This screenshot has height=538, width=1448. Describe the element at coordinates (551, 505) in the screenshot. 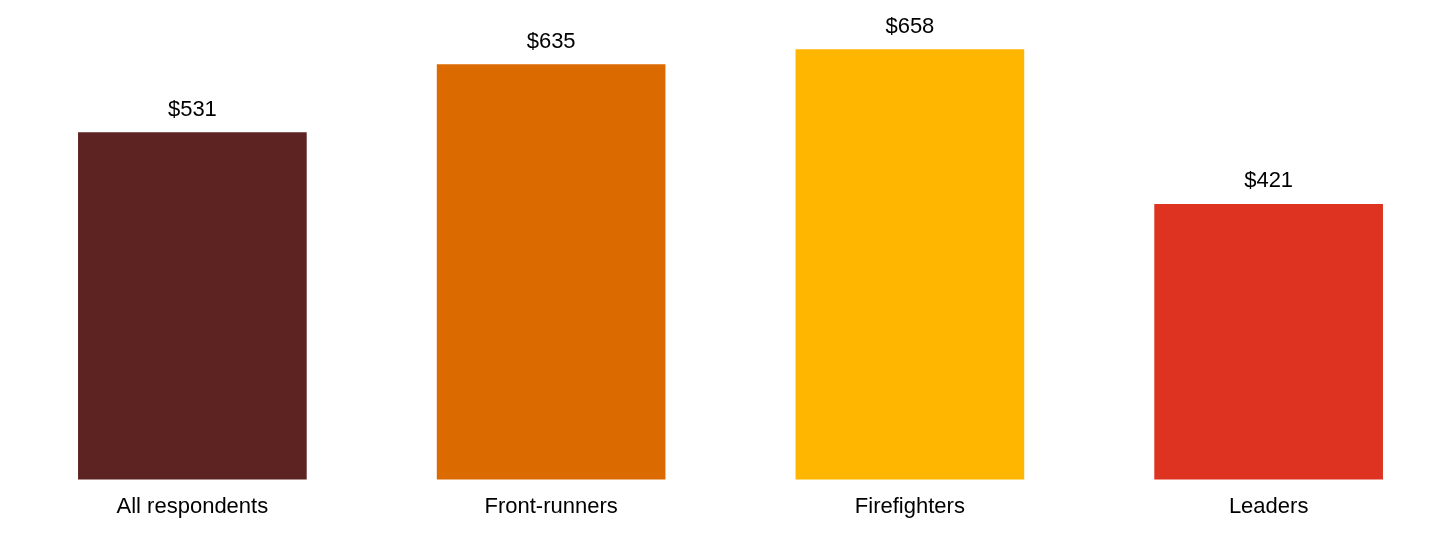

I see `x-tick-label: Front-runners` at that location.